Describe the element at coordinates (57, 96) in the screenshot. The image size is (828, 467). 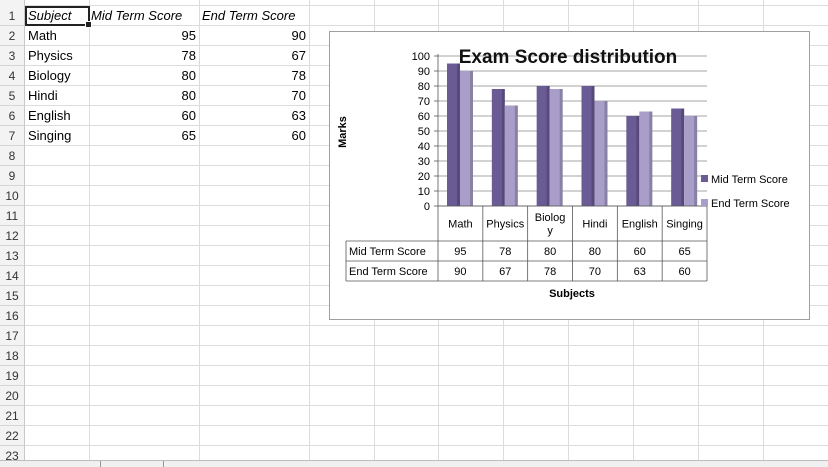
I see `cell-subject: Hindi` at that location.